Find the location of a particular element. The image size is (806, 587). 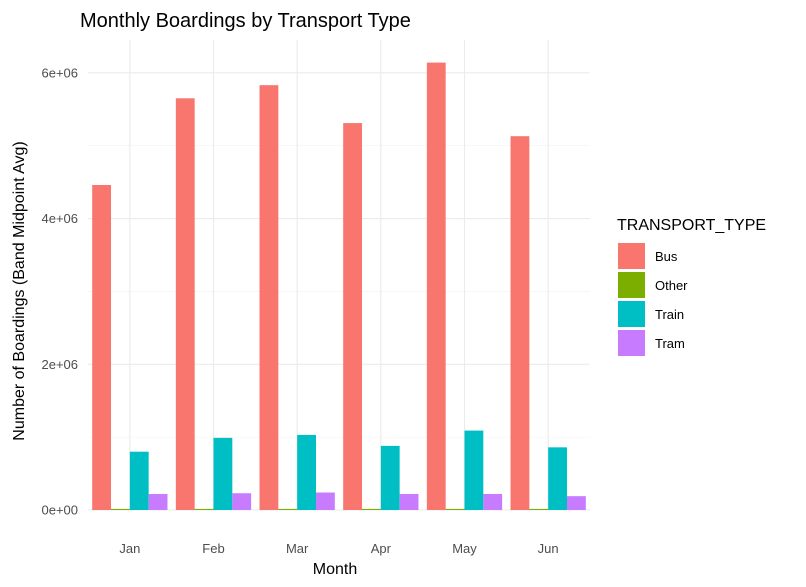

legend-key-bus is located at coordinates (631, 256).